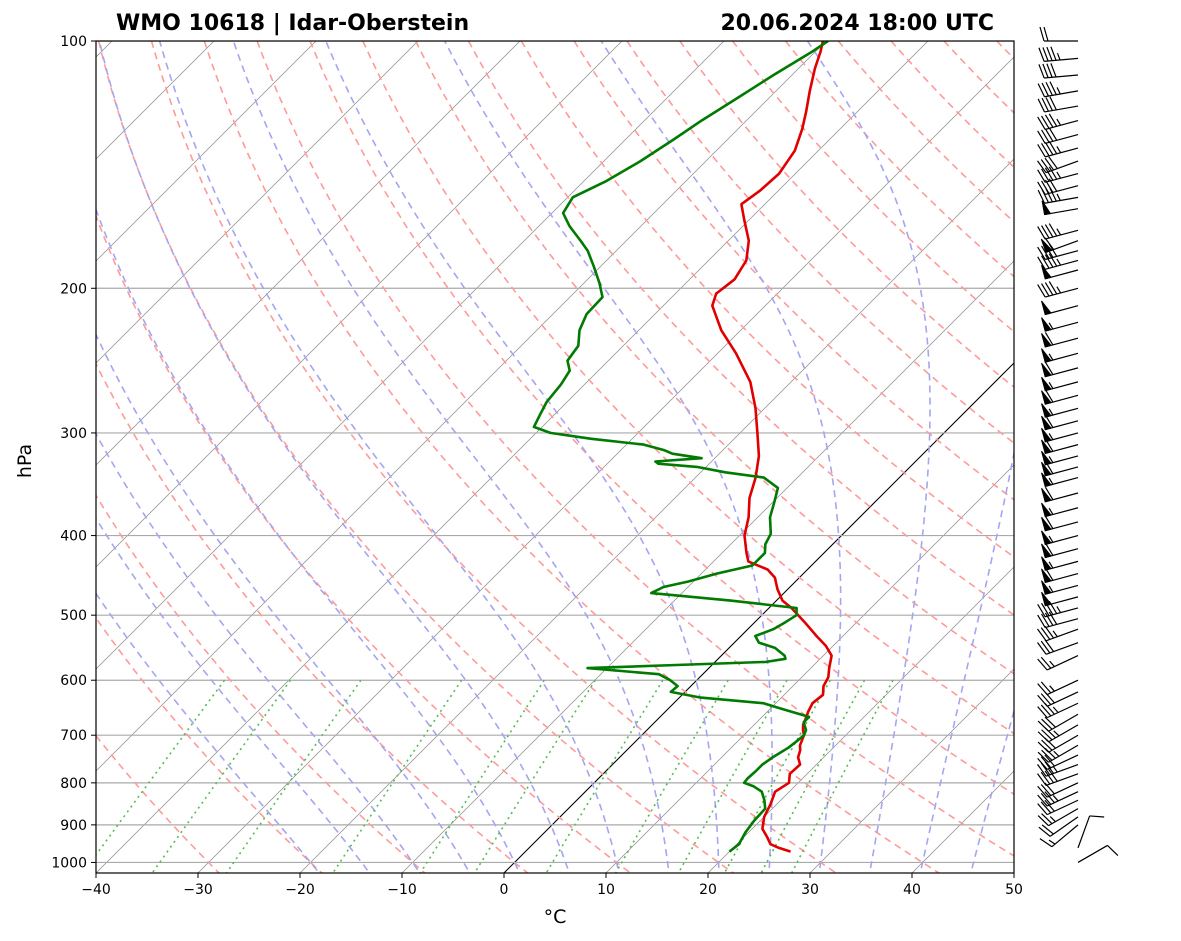  Describe the element at coordinates (810, 890) in the screenshot. I see `x-tick-label: 30` at that location.